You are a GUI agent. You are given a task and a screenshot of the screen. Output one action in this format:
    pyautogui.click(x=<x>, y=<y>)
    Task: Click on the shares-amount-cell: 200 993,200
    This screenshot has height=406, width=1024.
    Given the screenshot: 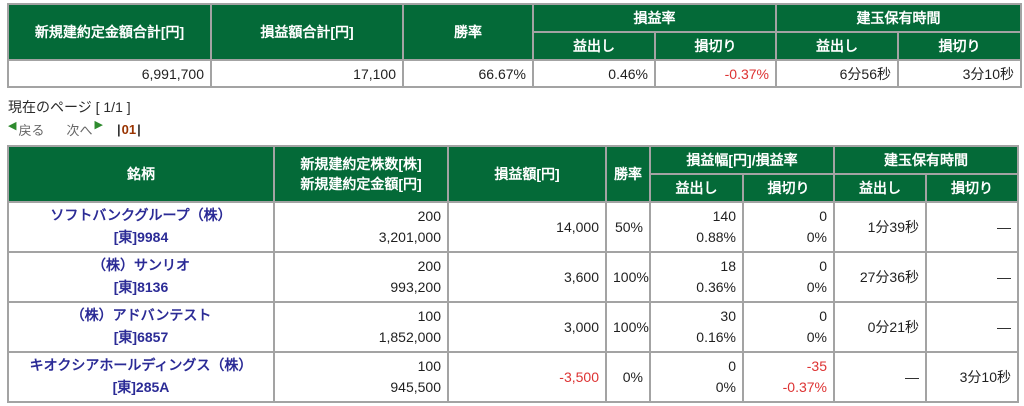 What is the action you would take?
    pyautogui.click(x=361, y=277)
    